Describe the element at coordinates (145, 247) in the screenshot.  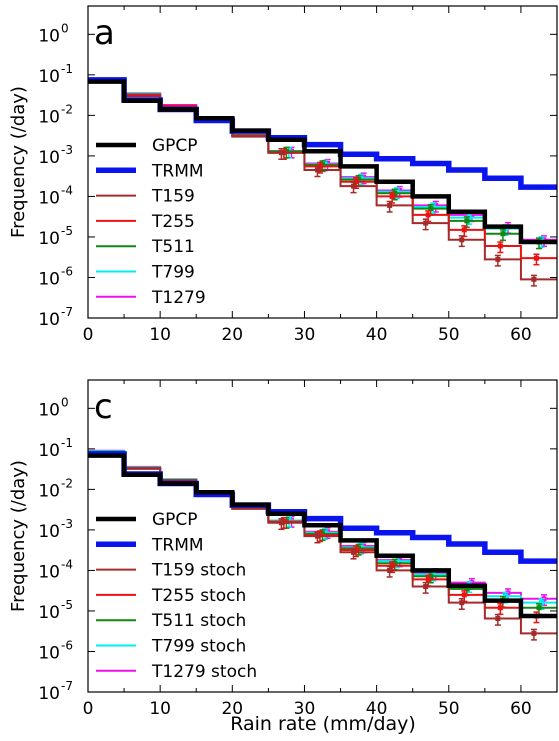
I see `legend-item: T511` at that location.